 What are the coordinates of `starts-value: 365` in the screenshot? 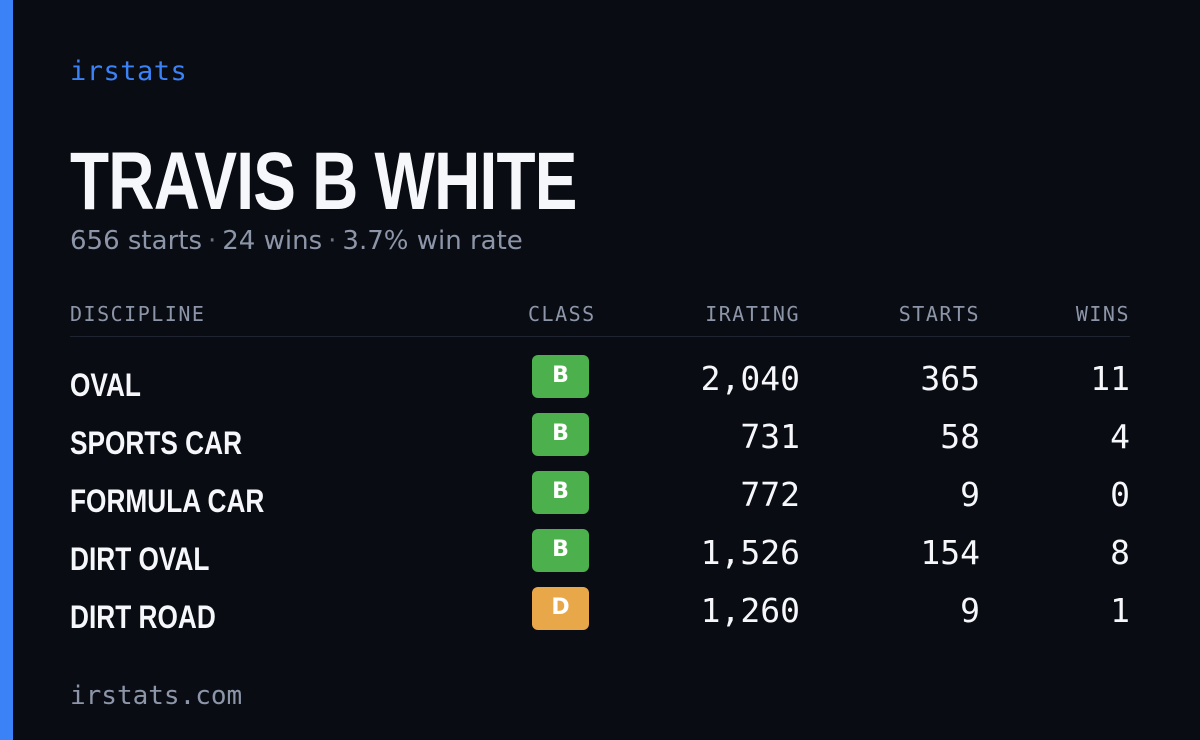 It's located at (950, 378).